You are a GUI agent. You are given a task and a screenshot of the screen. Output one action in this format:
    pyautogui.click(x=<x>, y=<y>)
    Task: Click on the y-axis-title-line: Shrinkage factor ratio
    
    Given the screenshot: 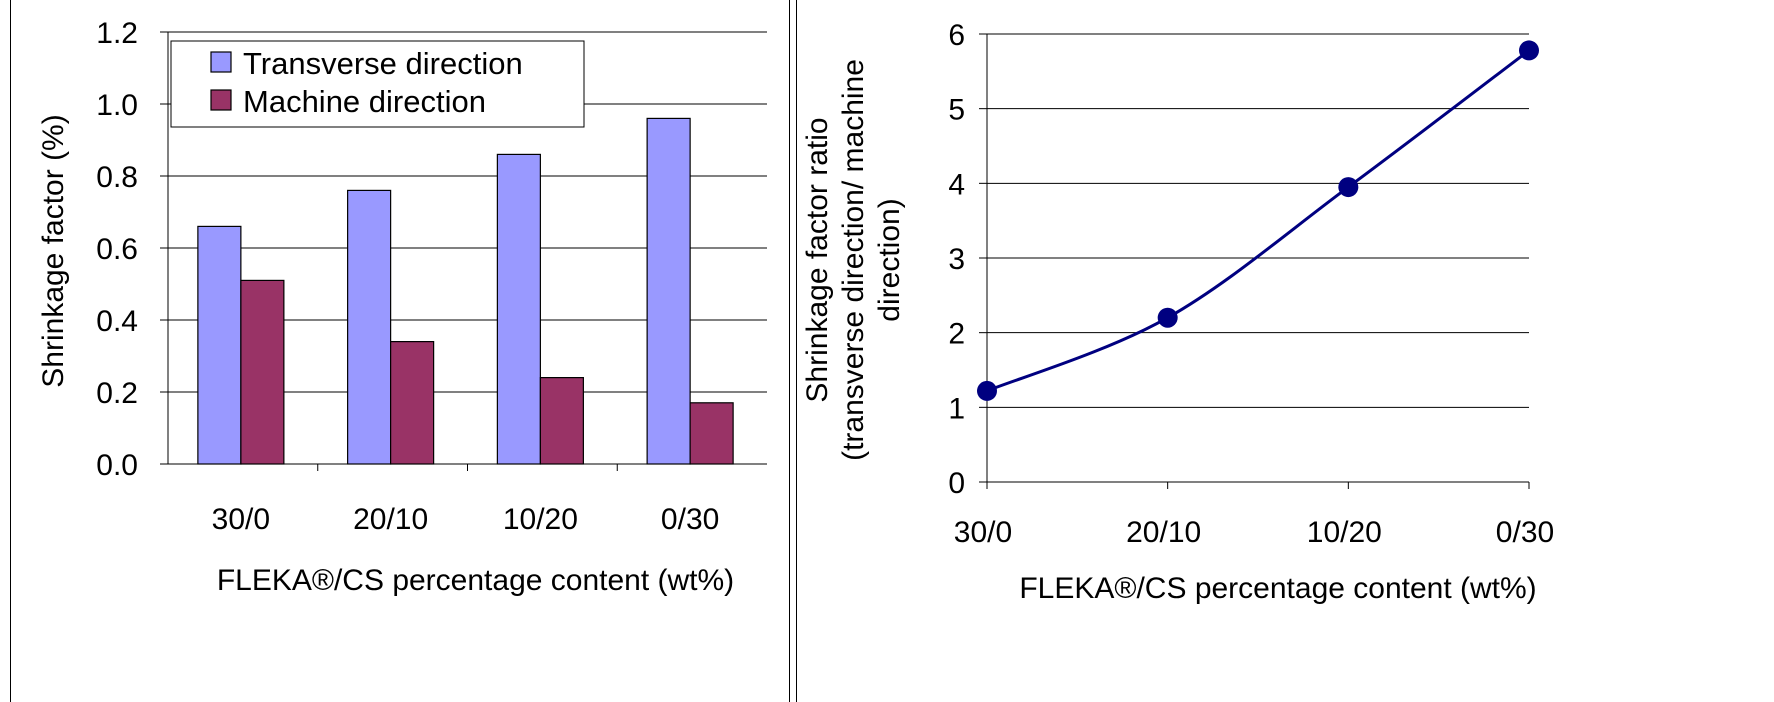 What is the action you would take?
    pyautogui.click(x=817, y=259)
    